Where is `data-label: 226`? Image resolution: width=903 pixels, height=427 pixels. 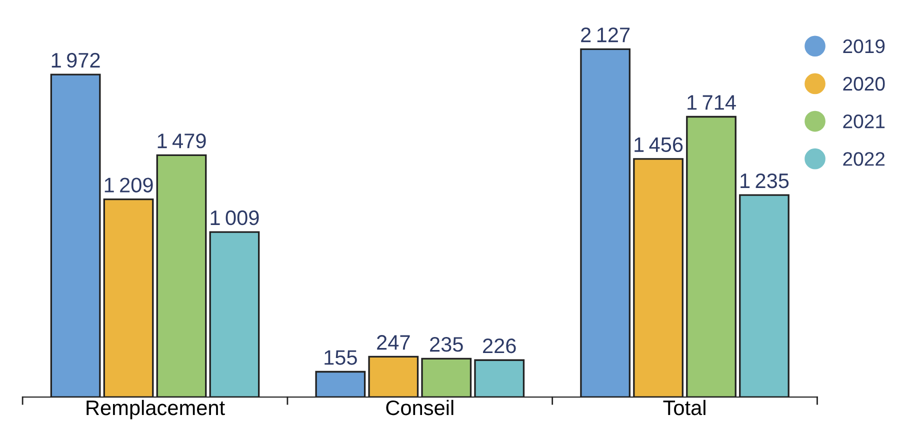 data-label: 226 is located at coordinates (499, 346).